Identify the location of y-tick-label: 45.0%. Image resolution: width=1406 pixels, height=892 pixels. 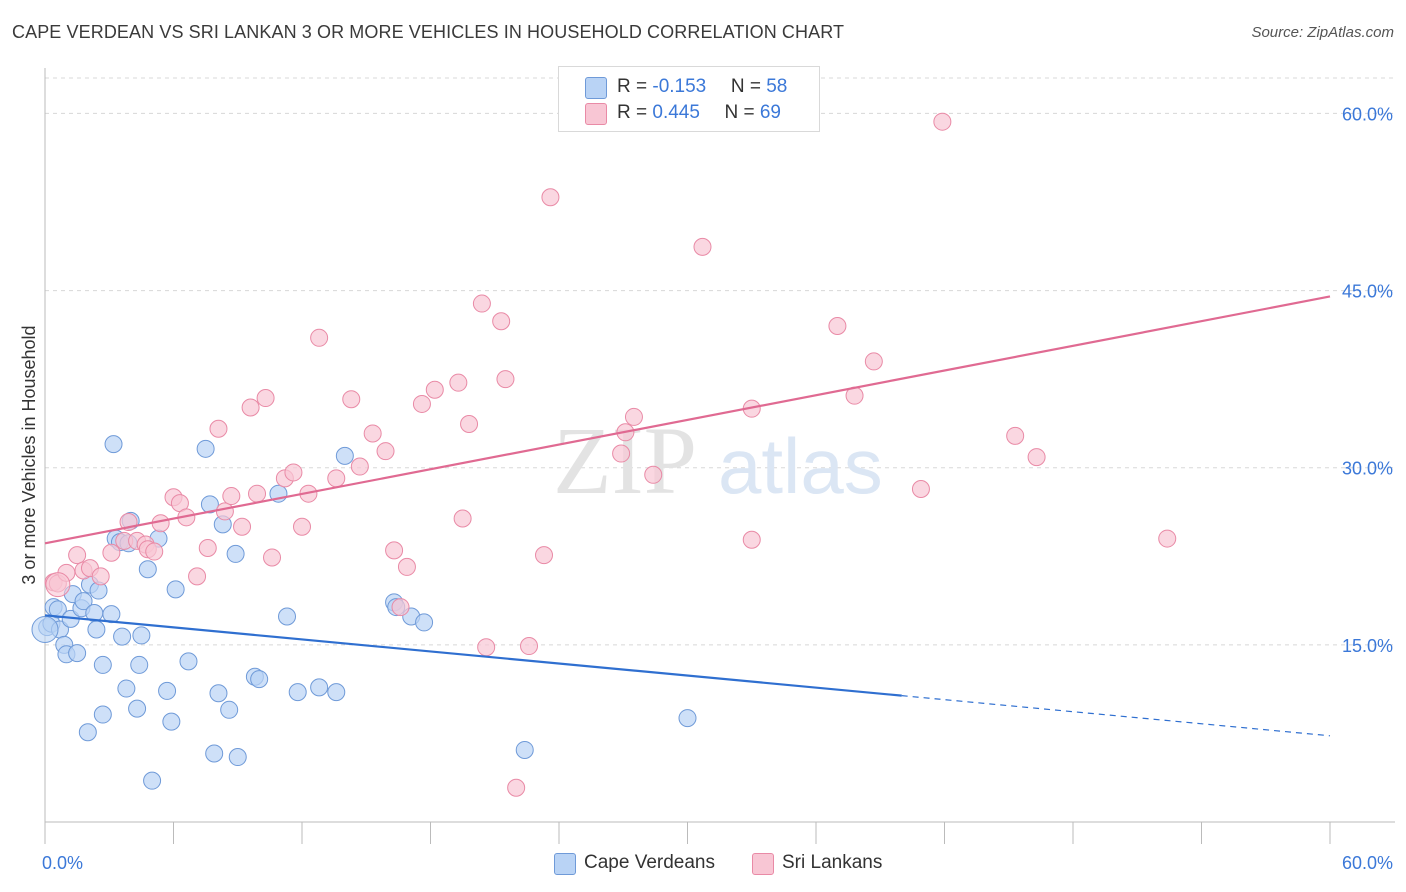
(1367, 292).